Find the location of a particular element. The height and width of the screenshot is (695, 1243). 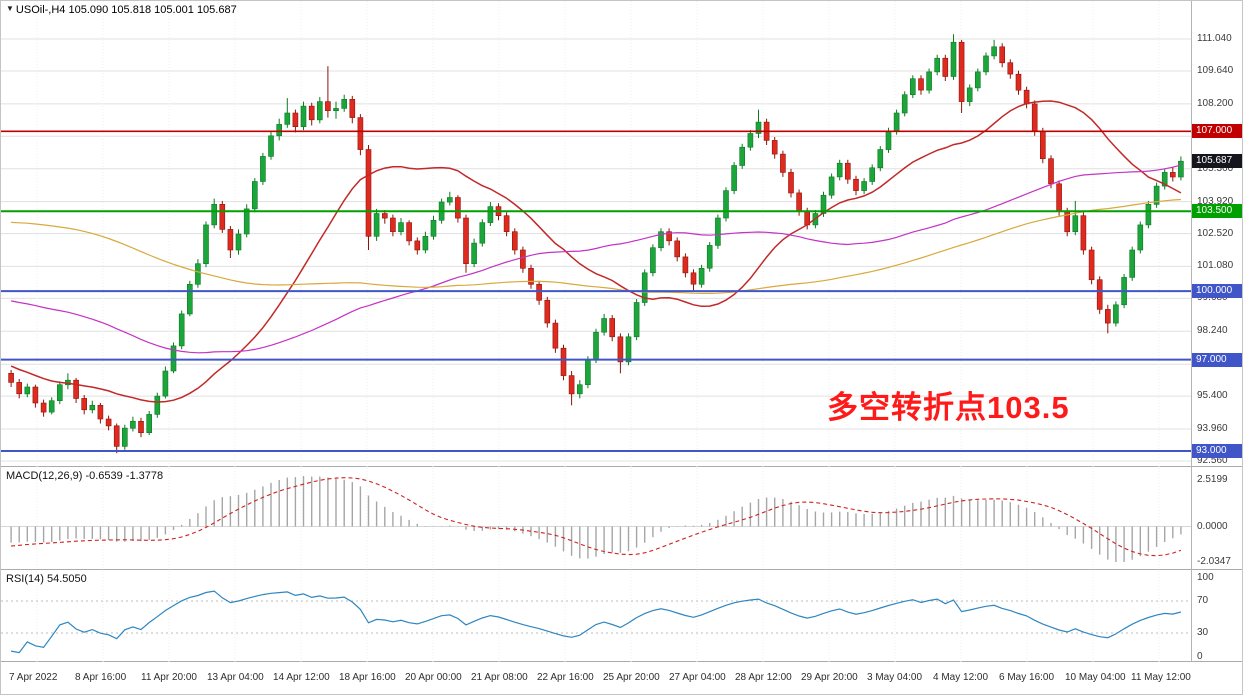

time-axis-label: 8 Apr 16:00 is located at coordinates (101, 677).